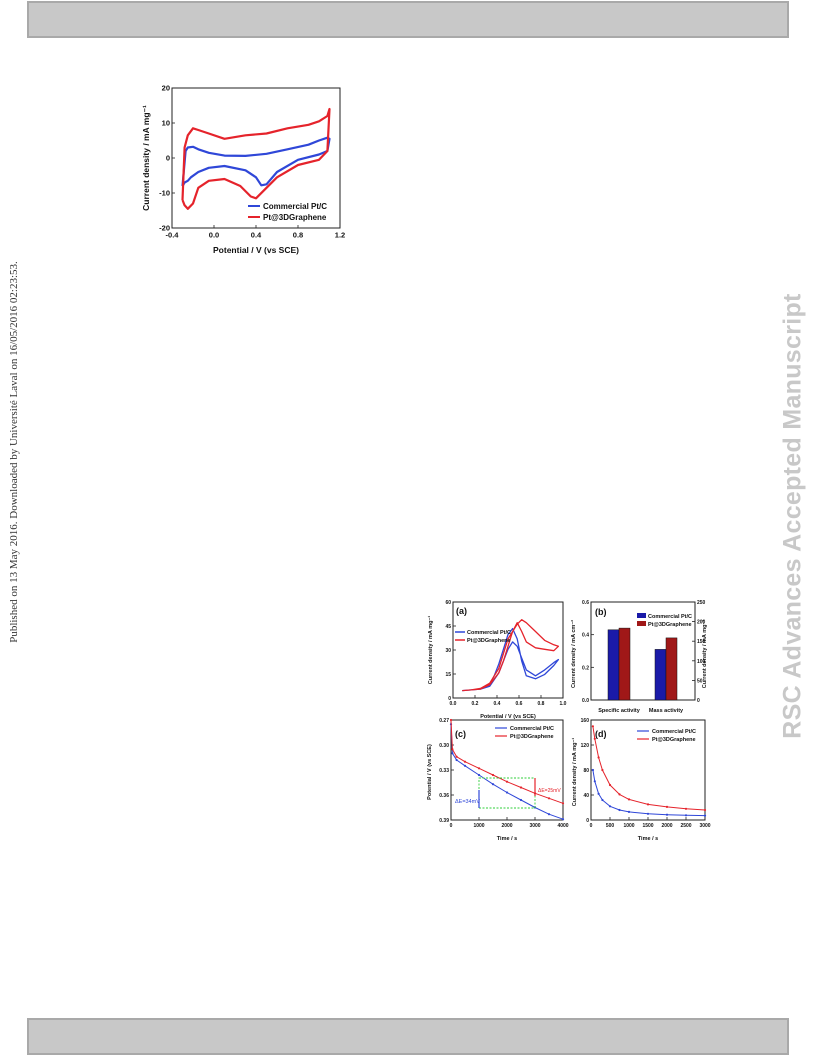 Image resolution: width=816 pixels, height=1056 pixels. Describe the element at coordinates (619, 711) in the screenshot. I see `category-label-1: Specific activity` at that location.